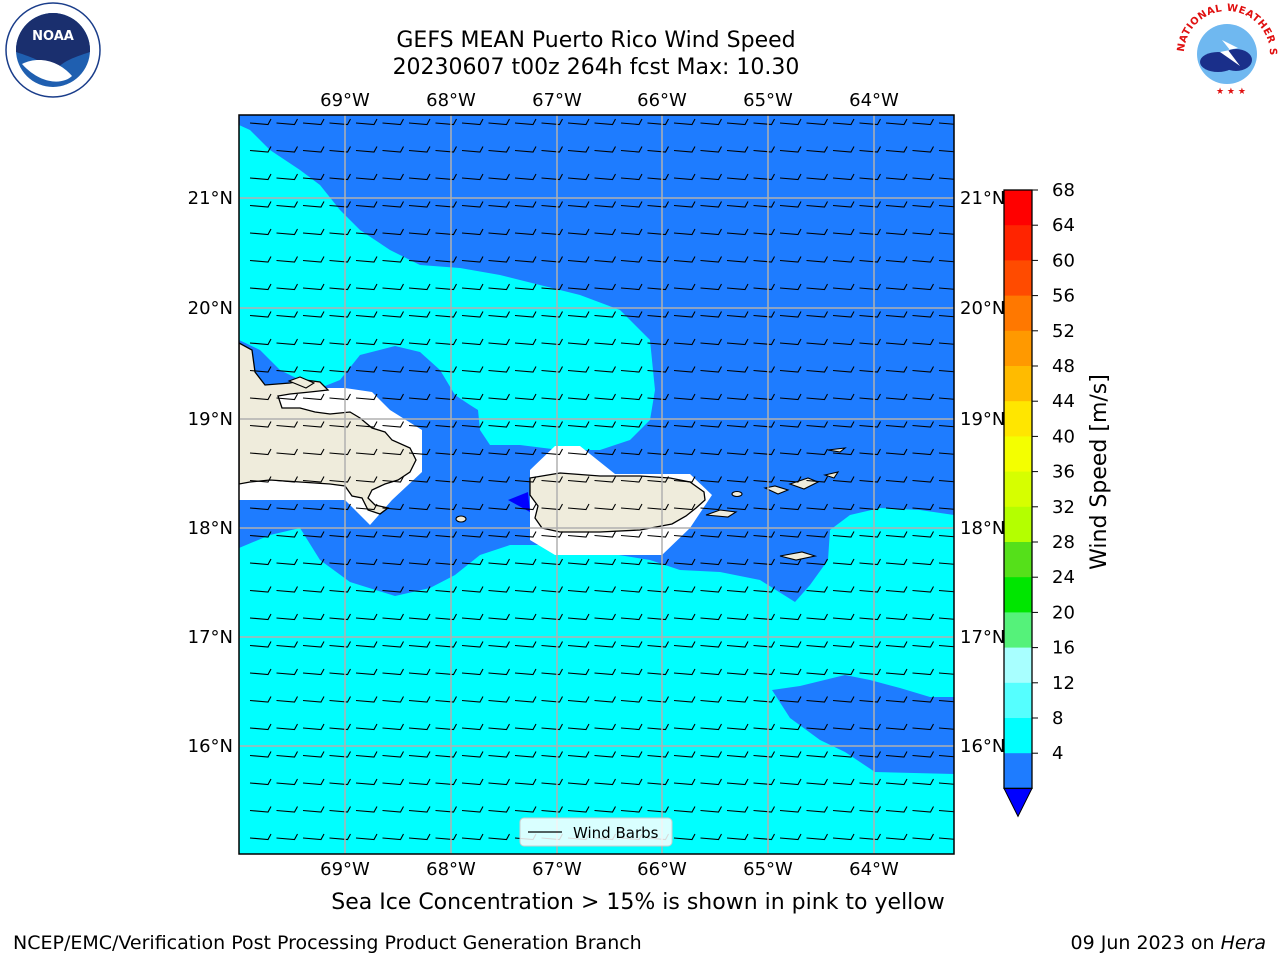  I want to click on colorbar-tick-label: 52, so click(1063, 331).